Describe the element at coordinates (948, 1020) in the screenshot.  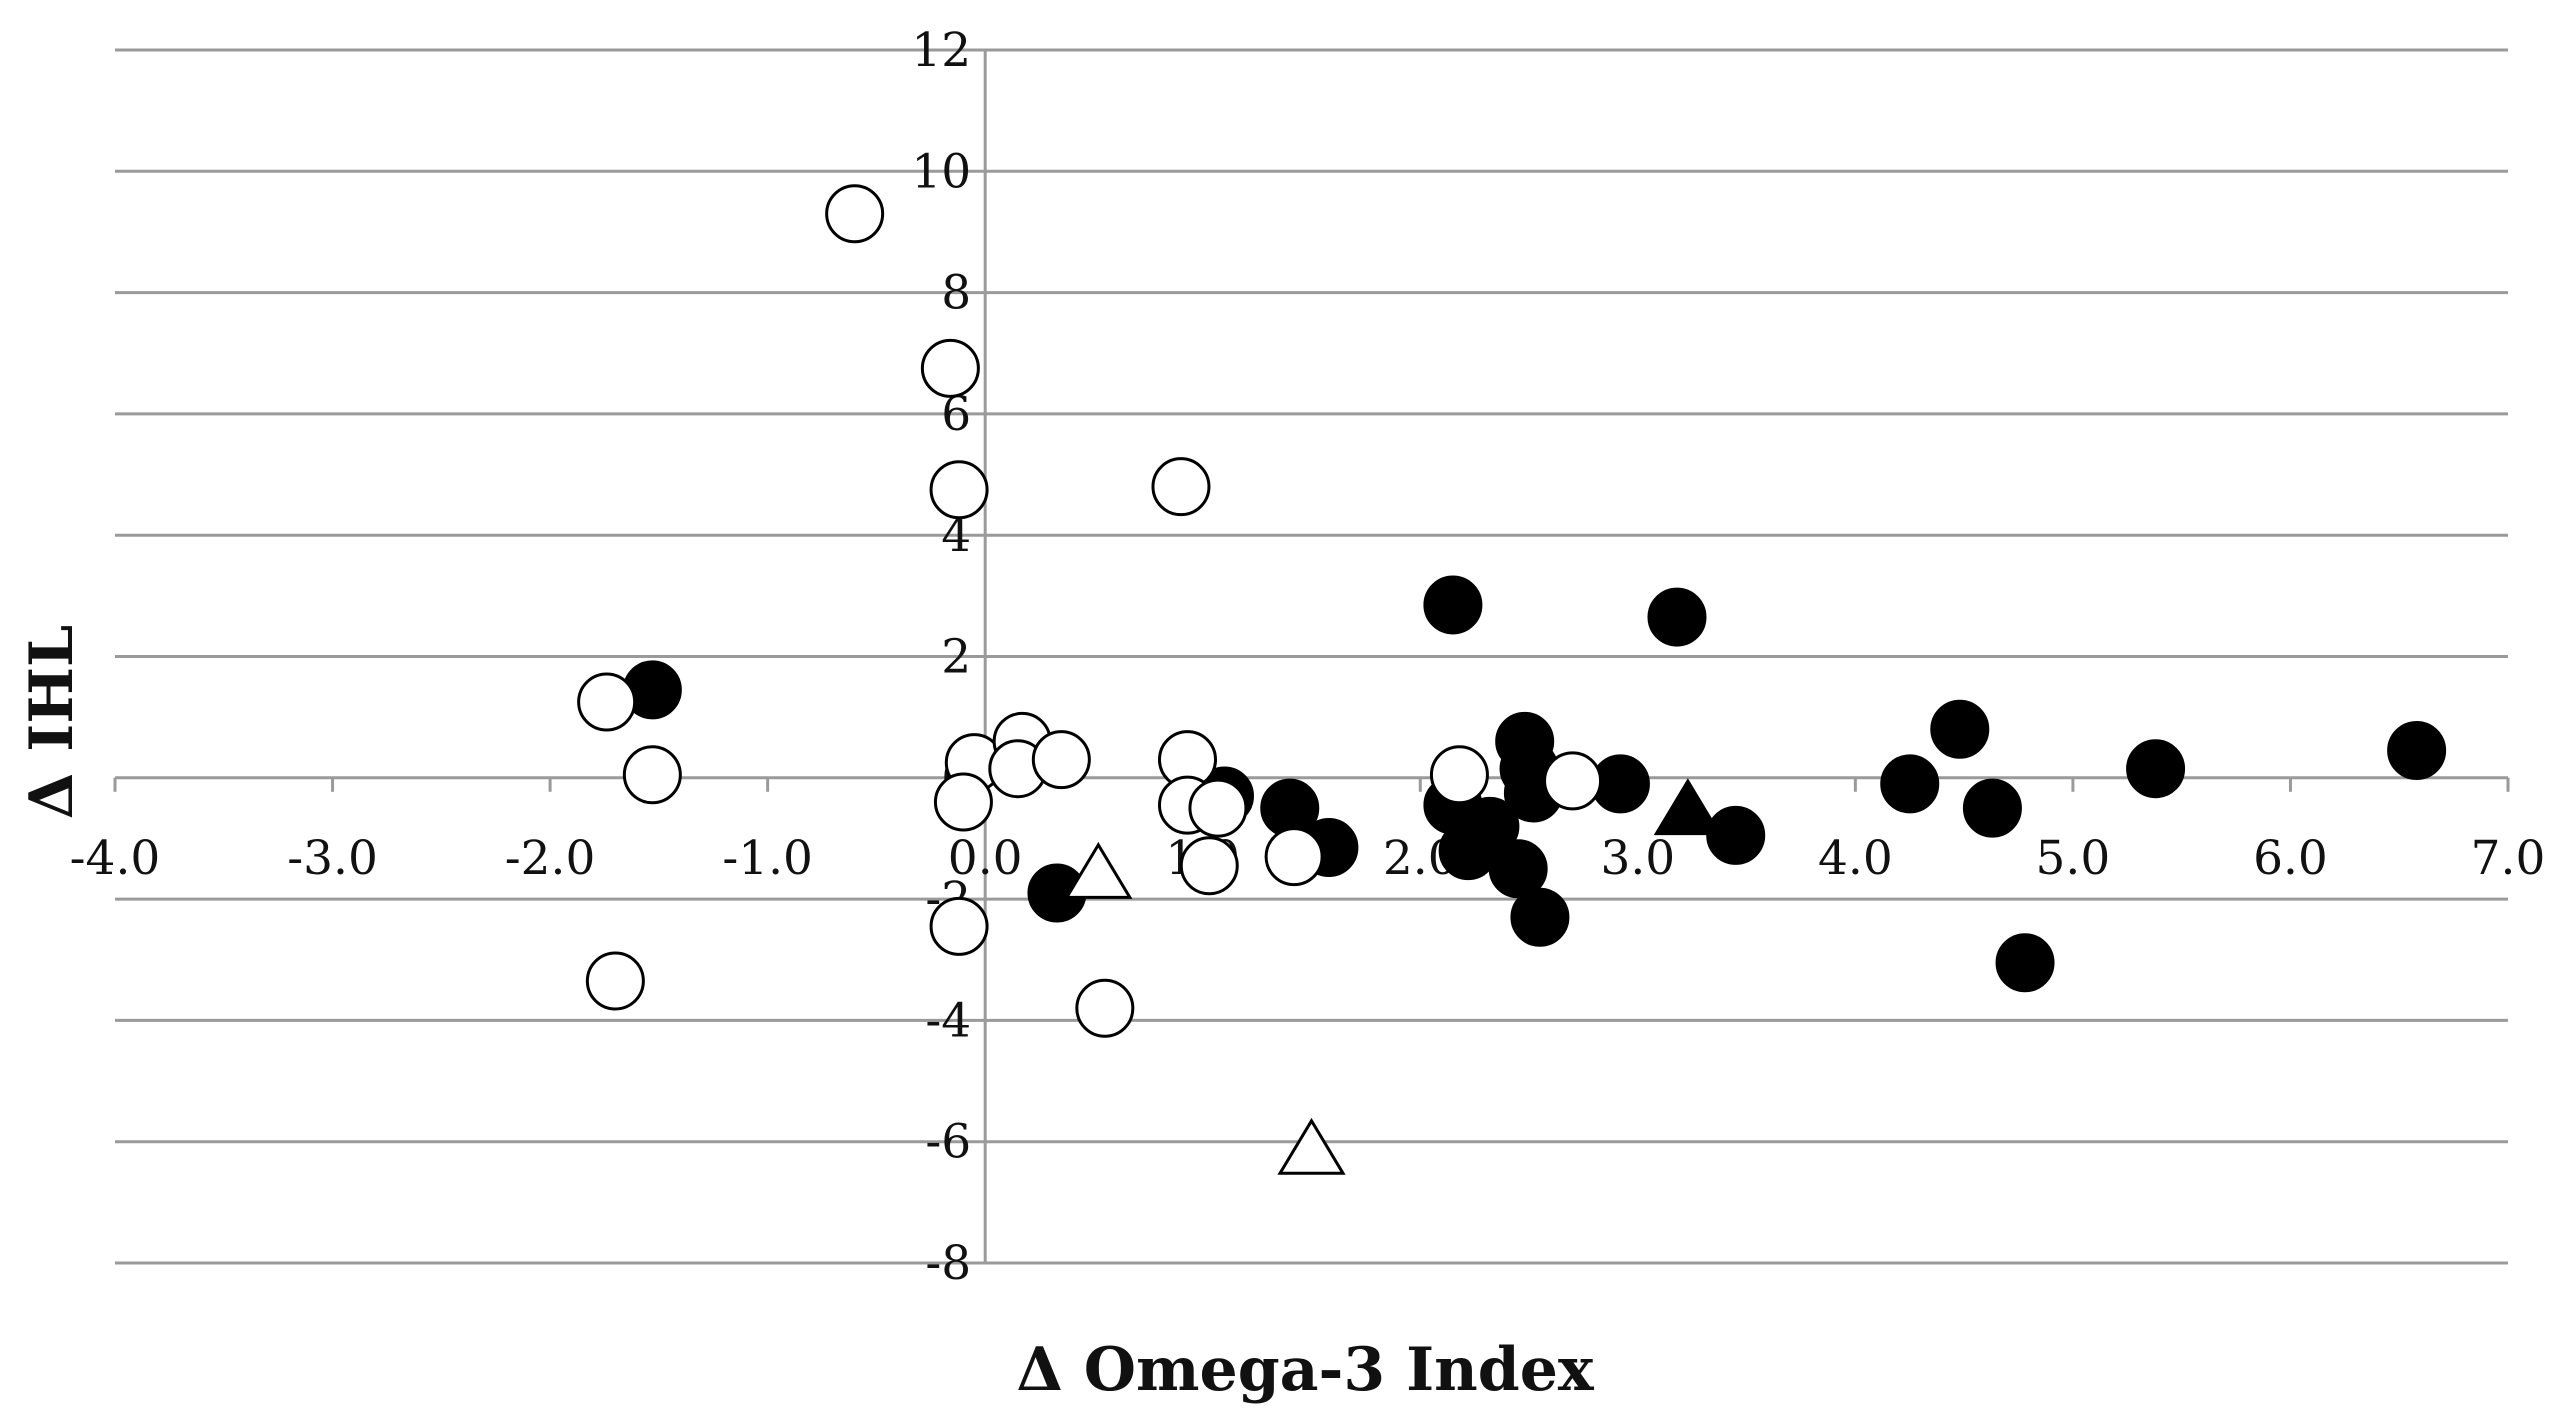
I see `y-tick-label-2: -4` at that location.